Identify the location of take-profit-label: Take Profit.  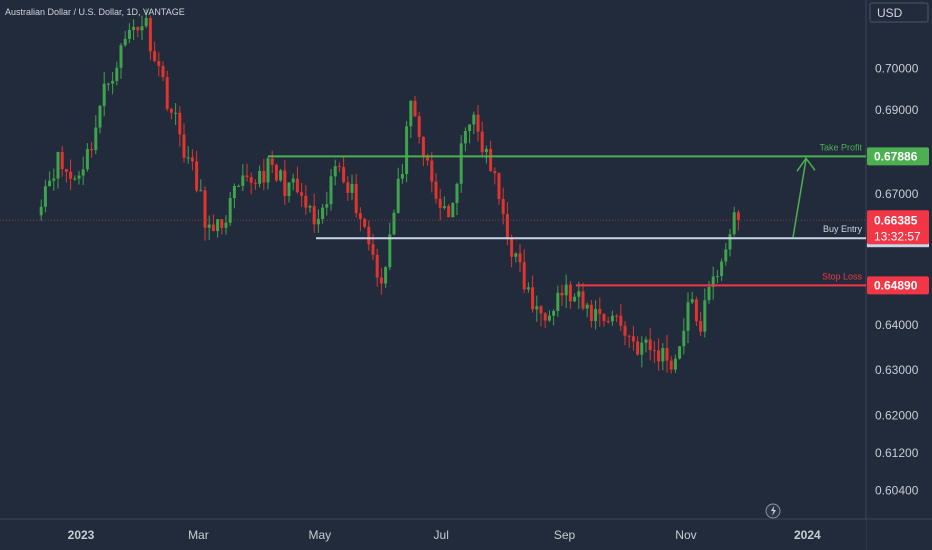
(840, 147).